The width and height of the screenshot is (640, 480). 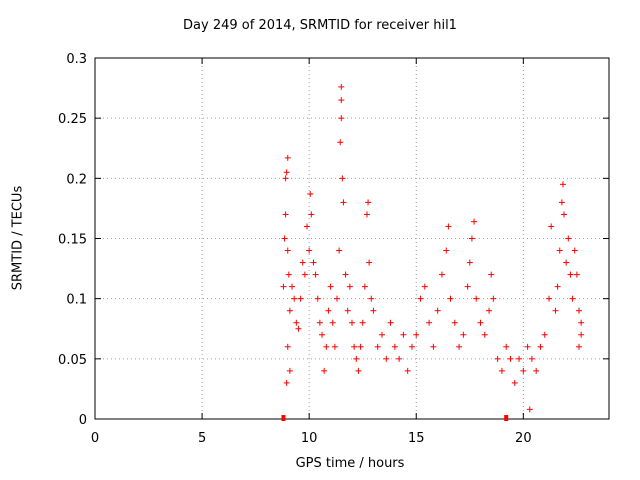 I want to click on x-tick-label: 20, so click(x=523, y=438).